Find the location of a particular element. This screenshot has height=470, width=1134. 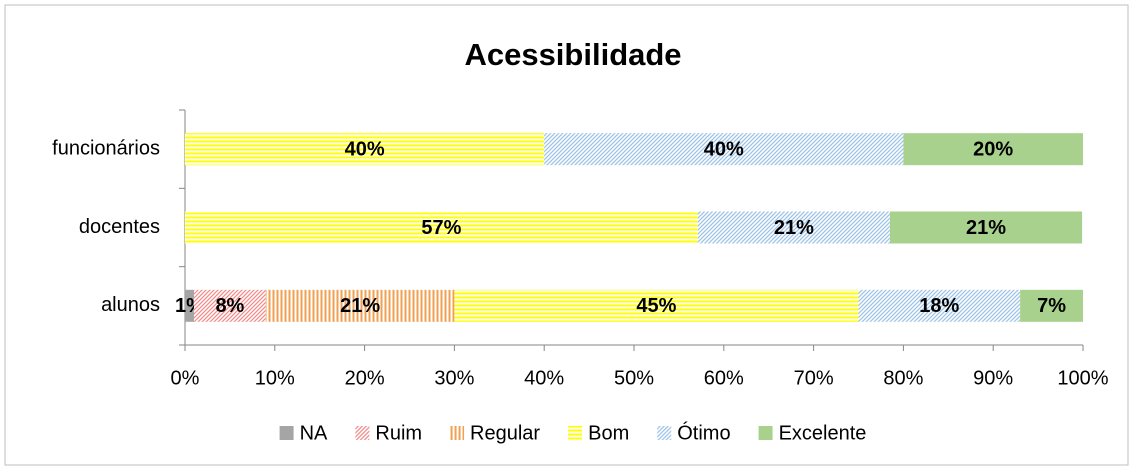

data-label: 45% is located at coordinates (656, 306).